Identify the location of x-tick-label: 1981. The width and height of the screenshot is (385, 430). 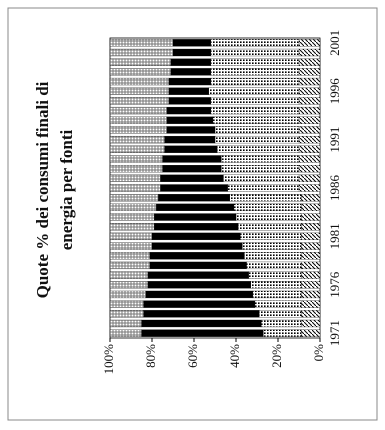
(334, 236).